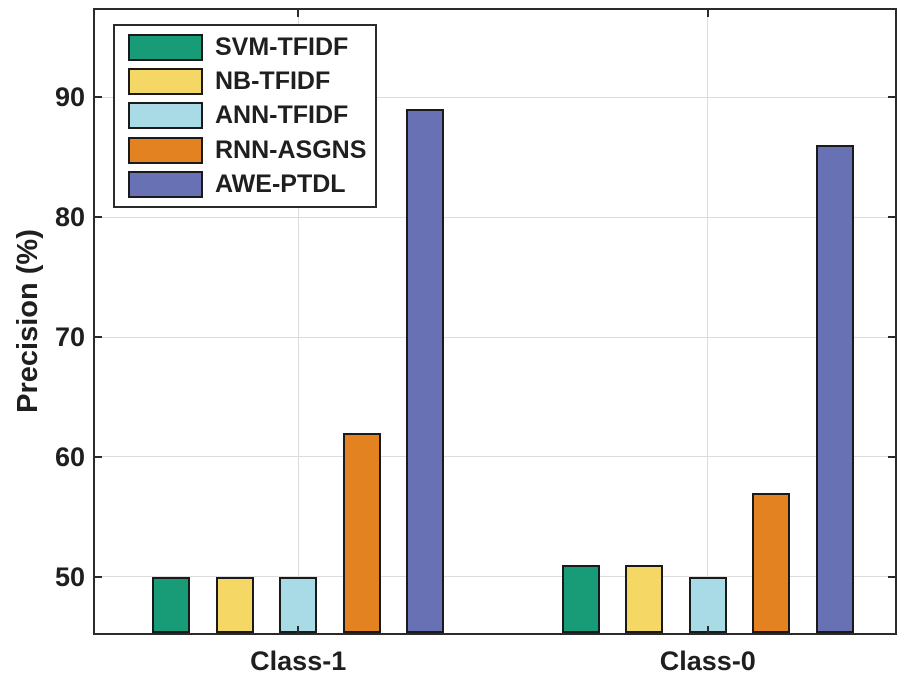 The height and width of the screenshot is (681, 905). Describe the element at coordinates (69, 576) in the screenshot. I see `y-tick-label: 50` at that location.